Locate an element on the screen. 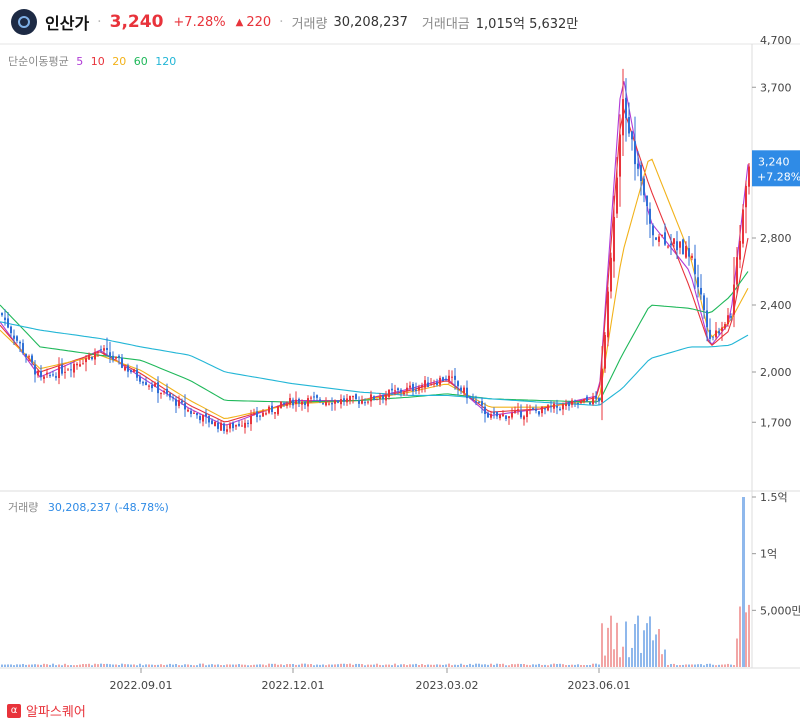  volume-legend-value: 30,208,237 (-48.78%) is located at coordinates (108, 507).